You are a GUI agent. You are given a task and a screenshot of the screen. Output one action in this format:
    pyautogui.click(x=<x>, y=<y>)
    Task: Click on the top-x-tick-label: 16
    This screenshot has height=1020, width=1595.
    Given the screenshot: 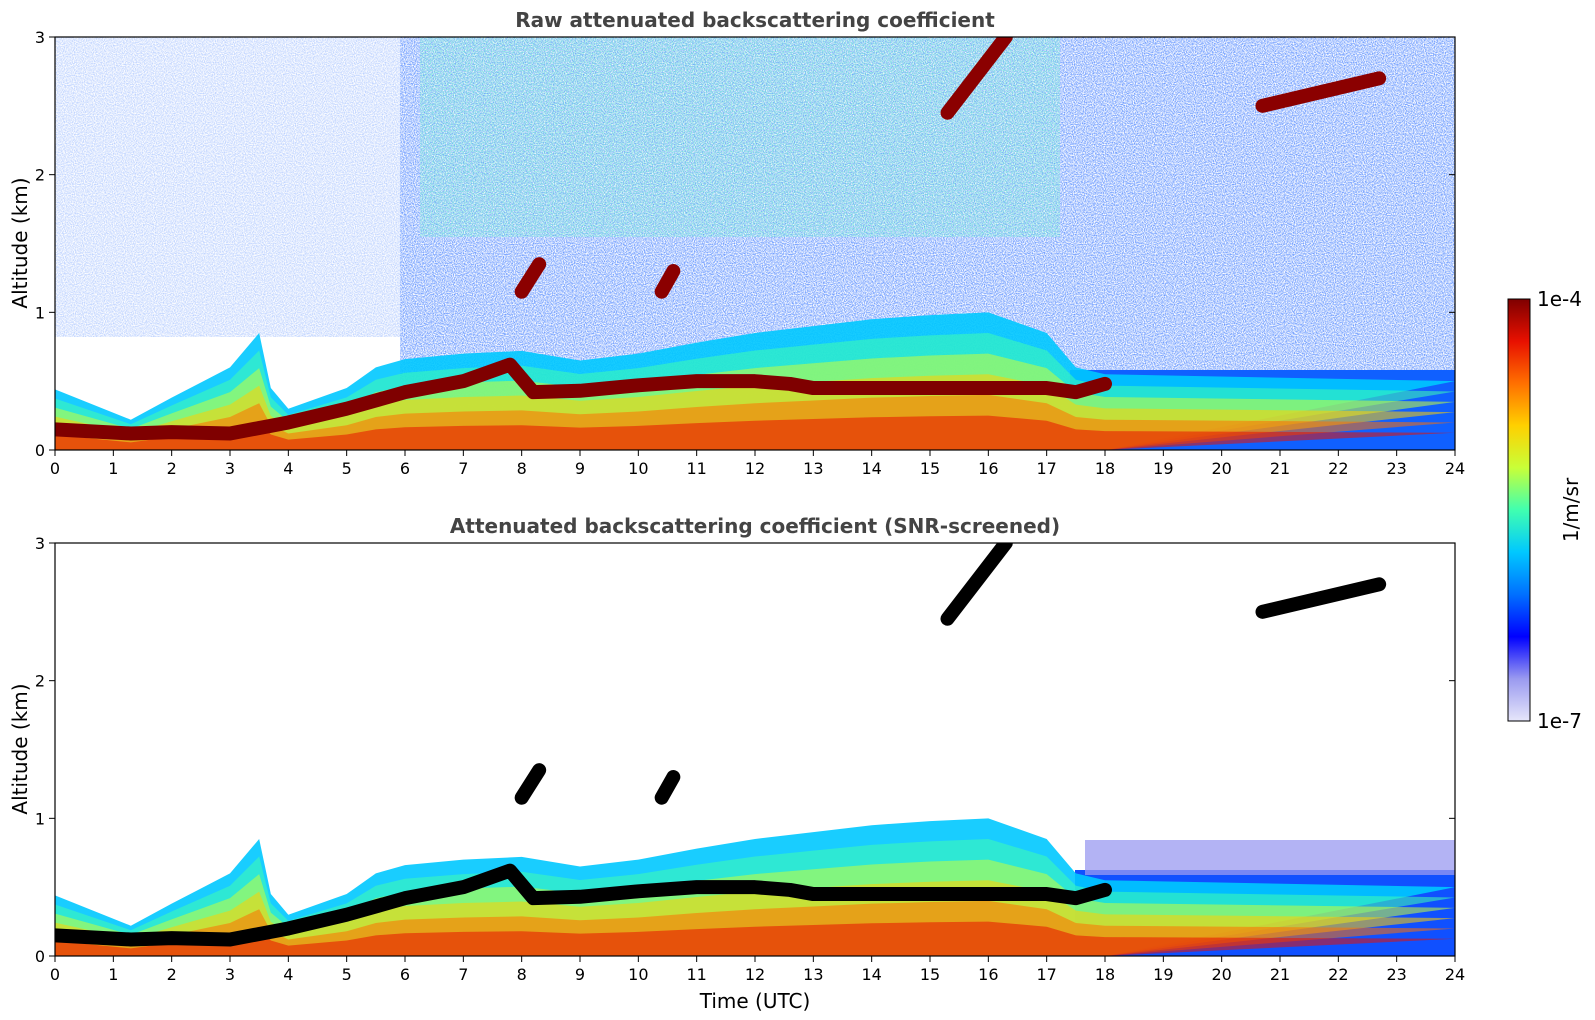 What is the action you would take?
    pyautogui.click(x=988, y=468)
    